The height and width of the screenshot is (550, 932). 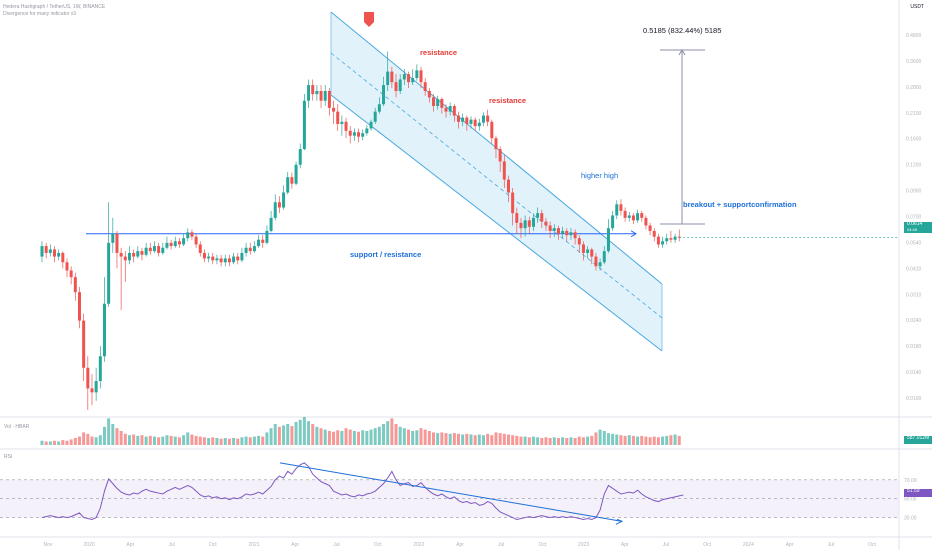 I want to click on price-tick-label: 0.0140, so click(x=914, y=373).